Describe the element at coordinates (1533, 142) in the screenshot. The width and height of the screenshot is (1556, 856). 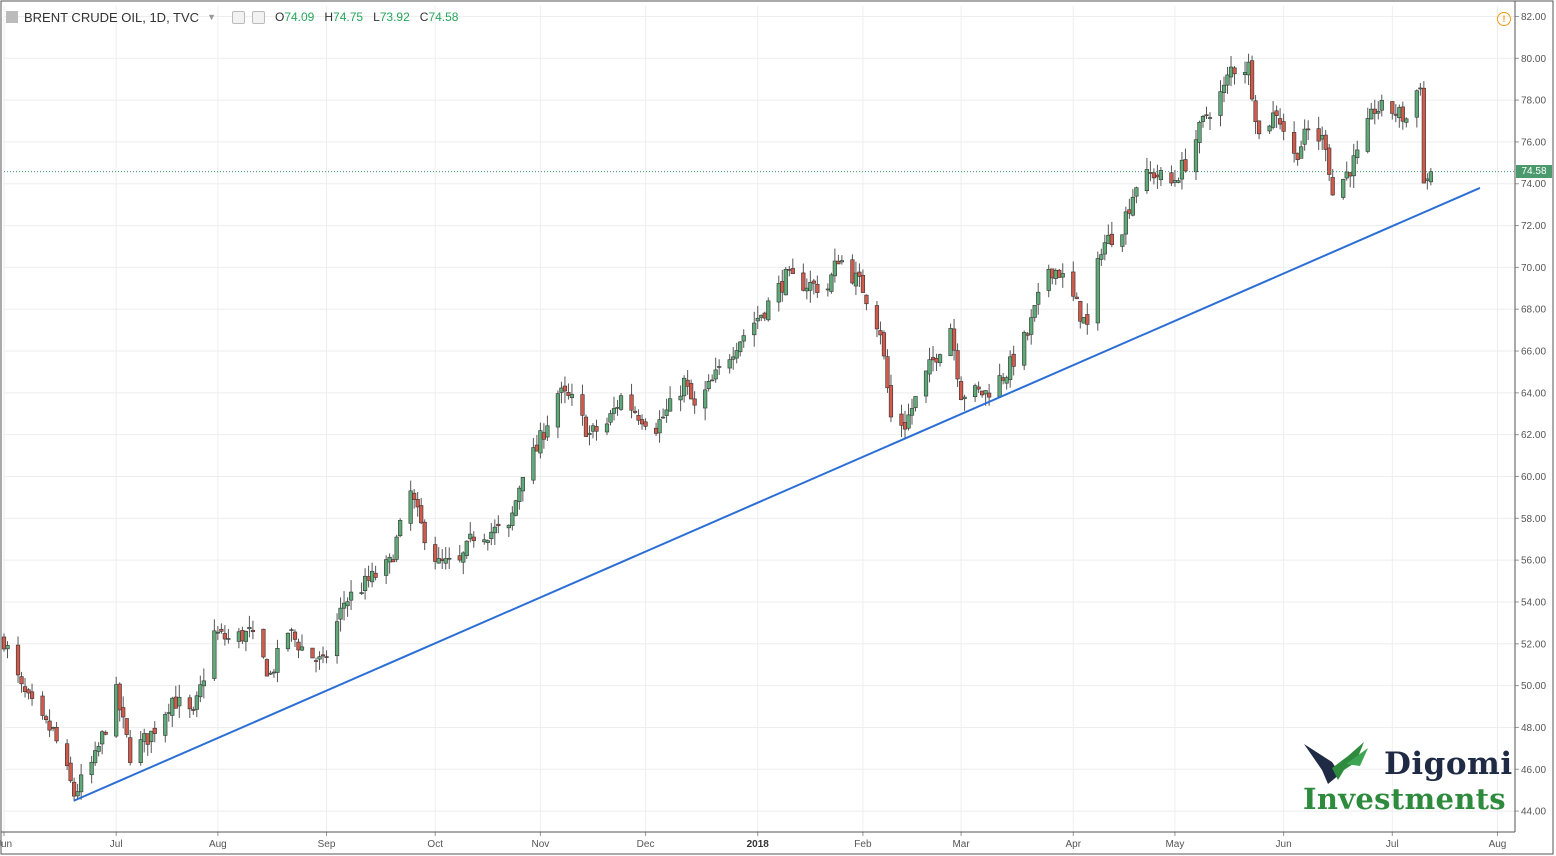
I see `y-tick-label: 76.00` at that location.